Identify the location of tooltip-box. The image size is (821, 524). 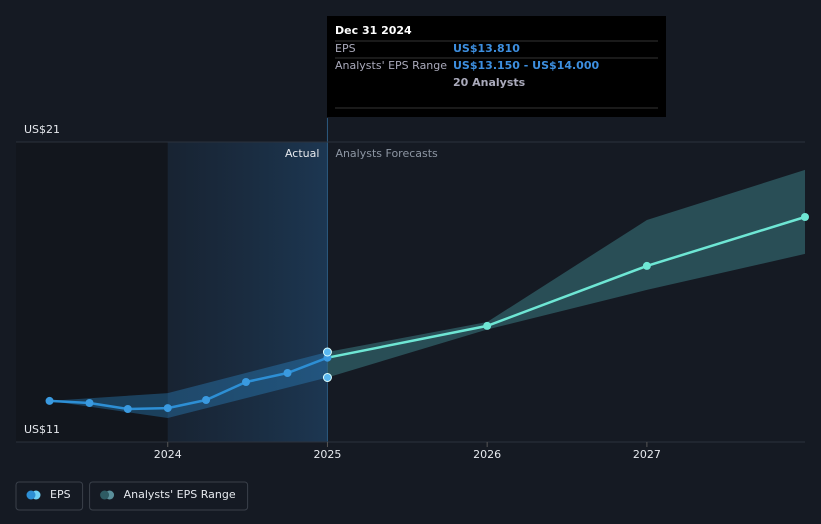
(496, 66).